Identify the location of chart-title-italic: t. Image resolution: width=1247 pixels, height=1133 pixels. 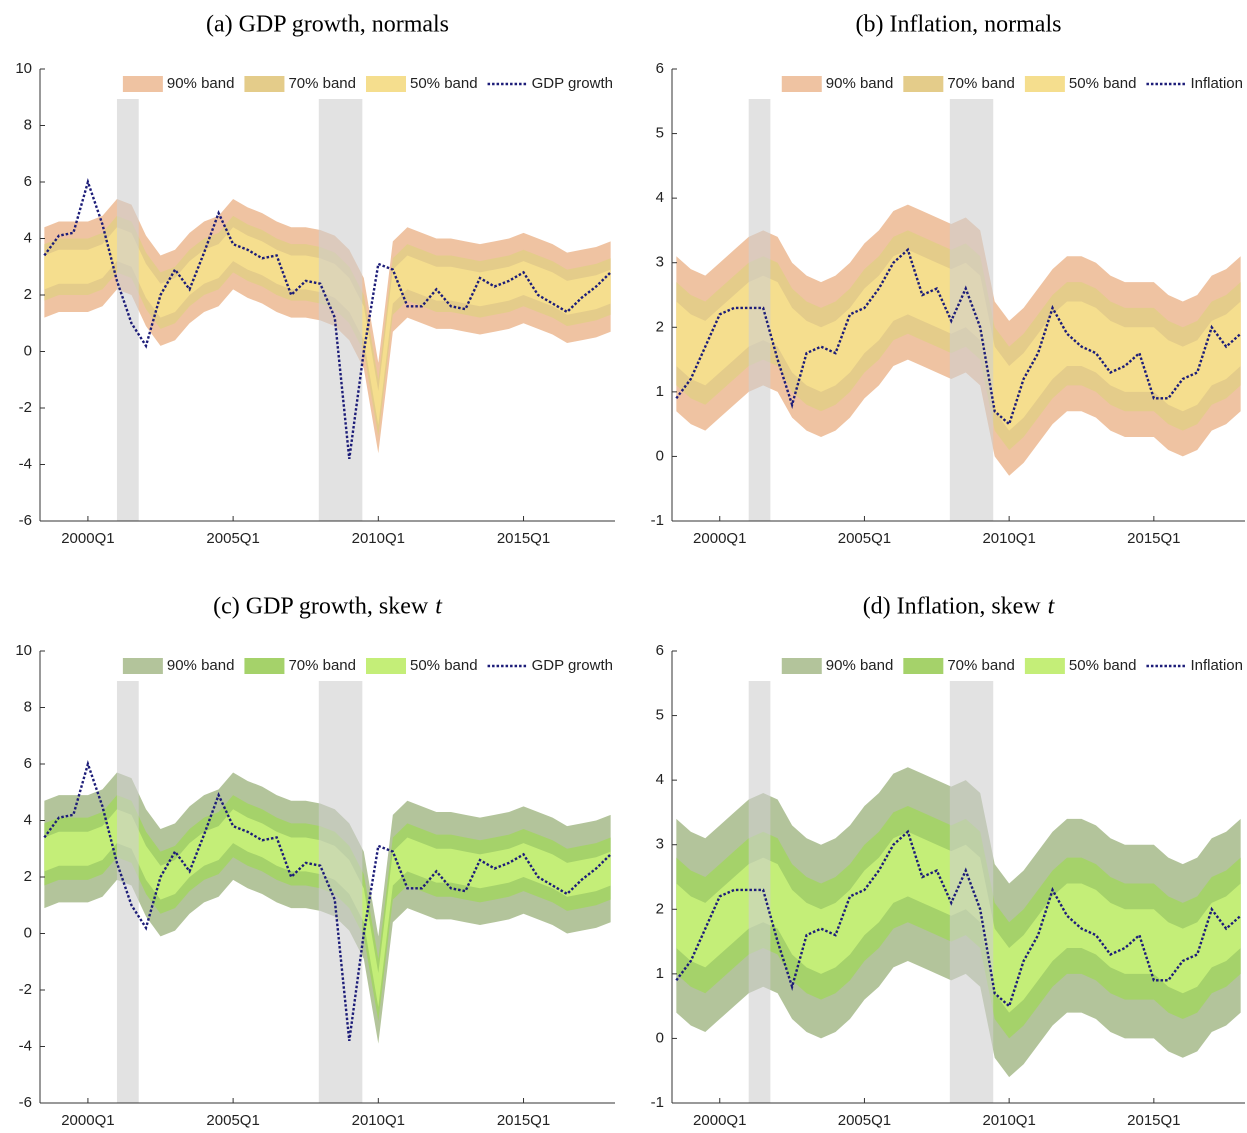
(439, 607).